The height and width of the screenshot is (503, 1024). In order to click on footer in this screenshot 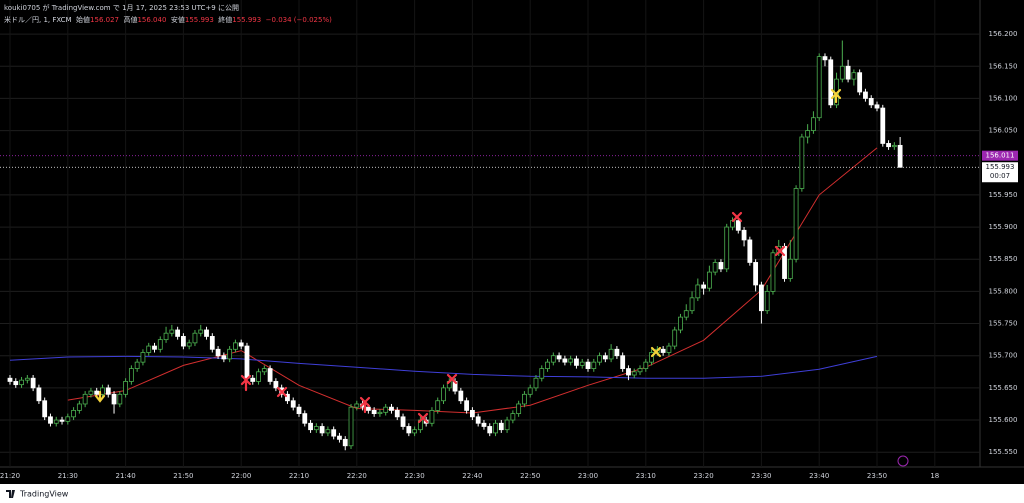, I will do `click(512, 493)`.